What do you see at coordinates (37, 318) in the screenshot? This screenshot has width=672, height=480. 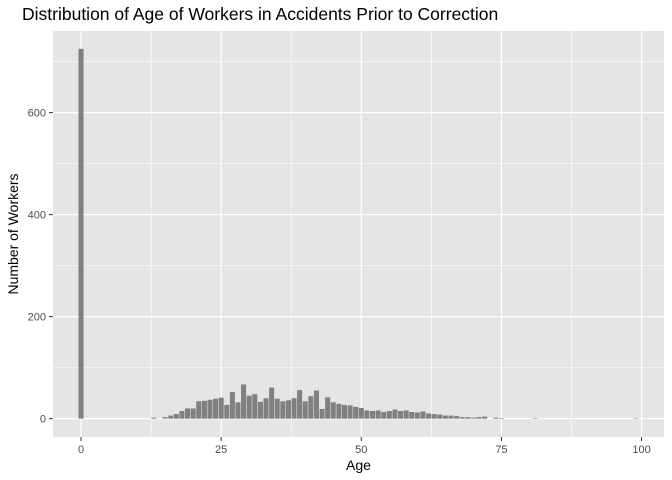 I see `y-tick-label: 200` at bounding box center [37, 318].